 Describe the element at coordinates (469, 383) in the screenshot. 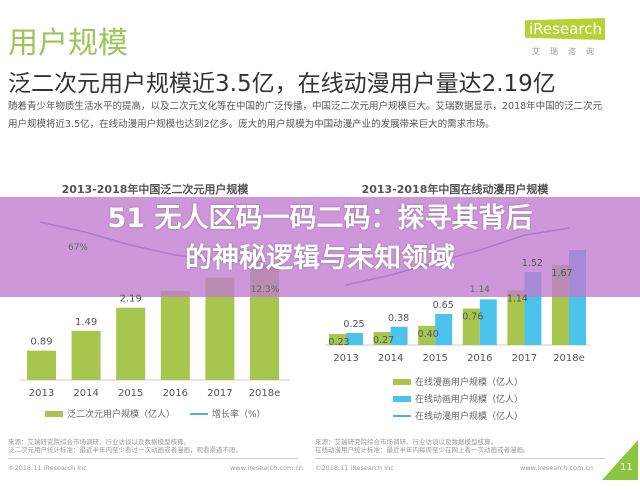

I see `legend-label: 在线漫画用户规模（亿人）` at that location.